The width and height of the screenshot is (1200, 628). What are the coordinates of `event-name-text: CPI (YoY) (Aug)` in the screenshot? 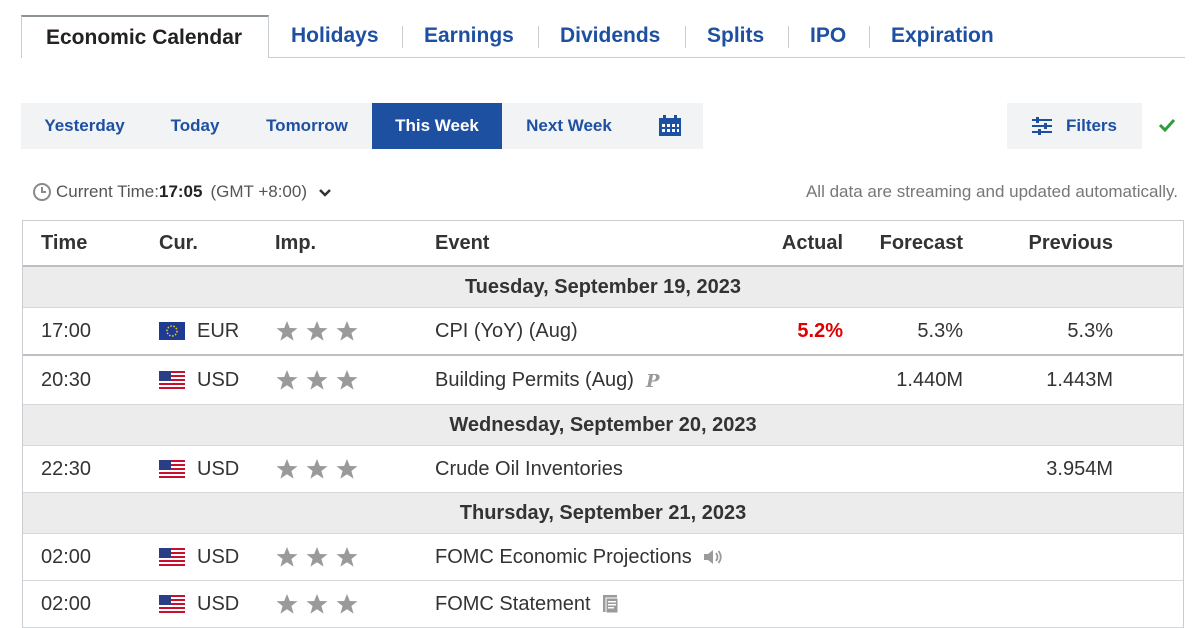 It's located at (506, 331).